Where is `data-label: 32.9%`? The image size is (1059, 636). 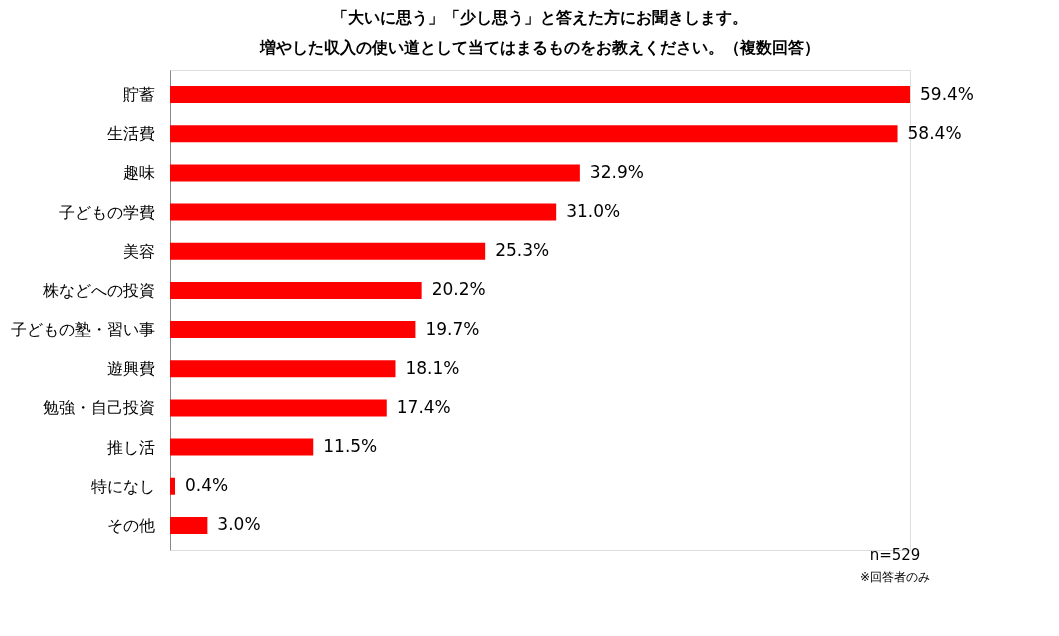 data-label: 32.9% is located at coordinates (616, 171).